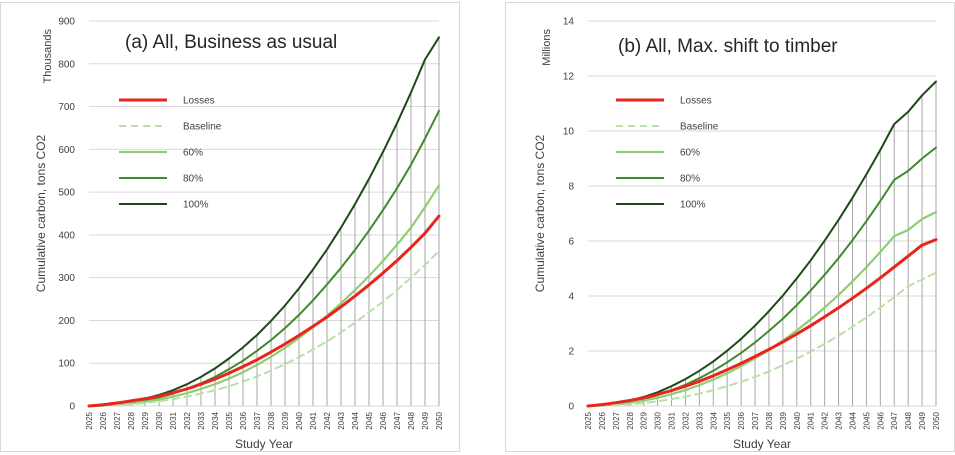 This screenshot has height=455, width=955. What do you see at coordinates (569, 132) in the screenshot?
I see `y-tick-label: 10` at bounding box center [569, 132].